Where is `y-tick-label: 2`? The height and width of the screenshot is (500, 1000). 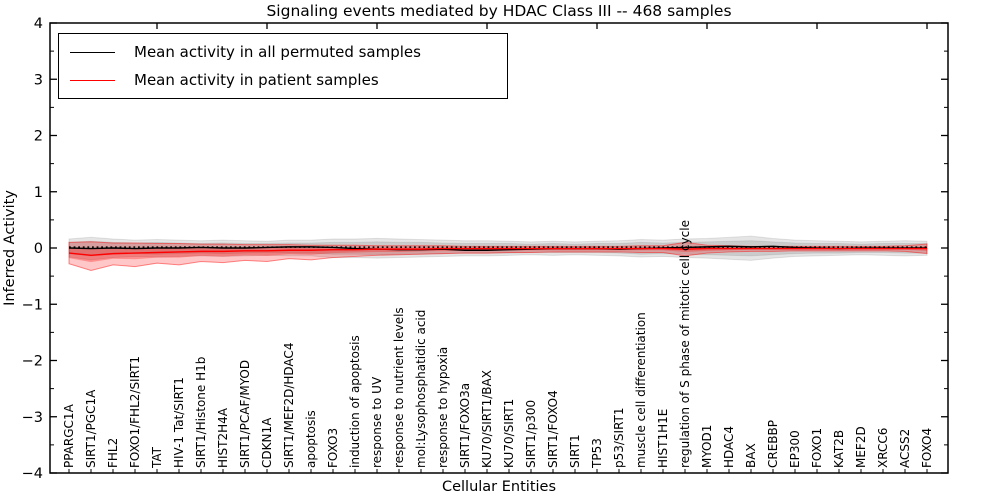 y-tick-label: 2 is located at coordinates (38, 137).